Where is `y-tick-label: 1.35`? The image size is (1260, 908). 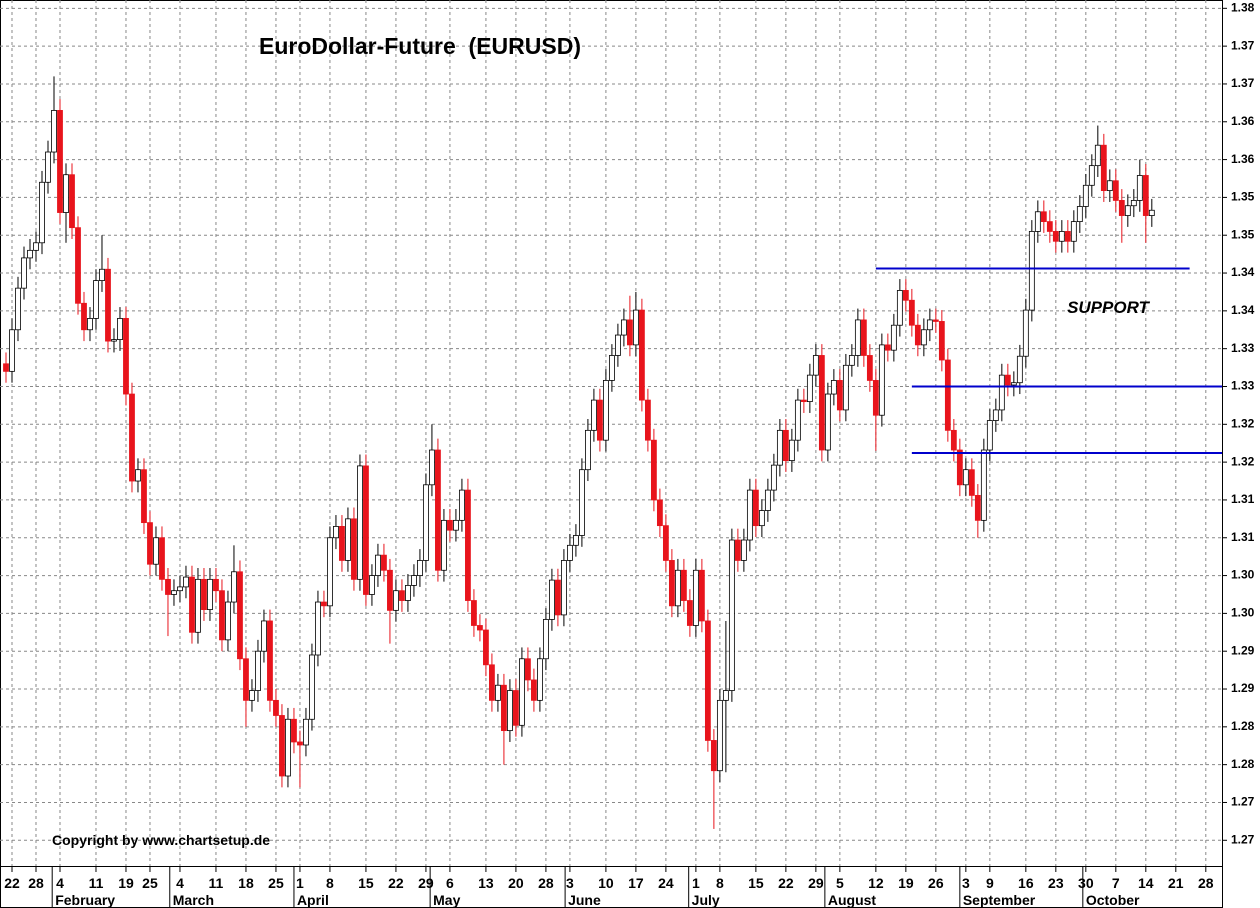 y-tick-label: 1.35 is located at coordinates (1243, 234).